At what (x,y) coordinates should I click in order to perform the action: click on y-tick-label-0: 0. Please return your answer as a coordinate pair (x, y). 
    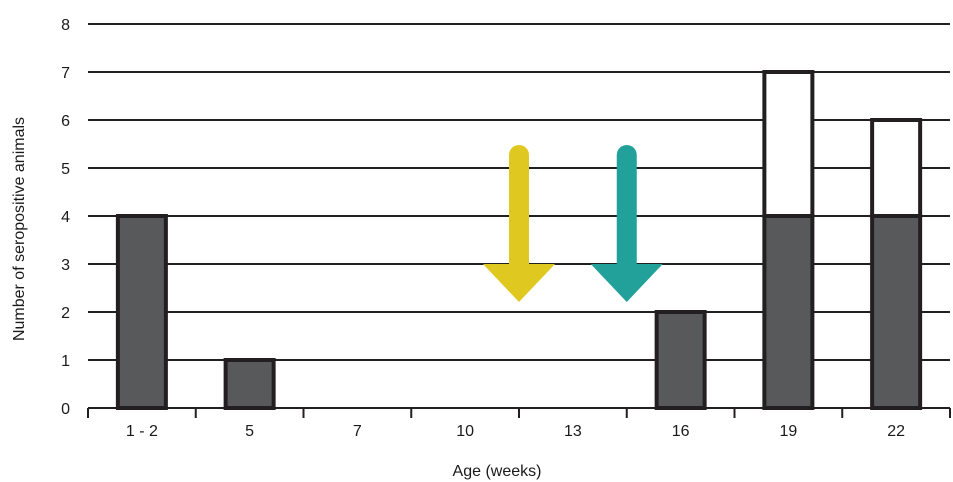
    Looking at the image, I should click on (65, 409).